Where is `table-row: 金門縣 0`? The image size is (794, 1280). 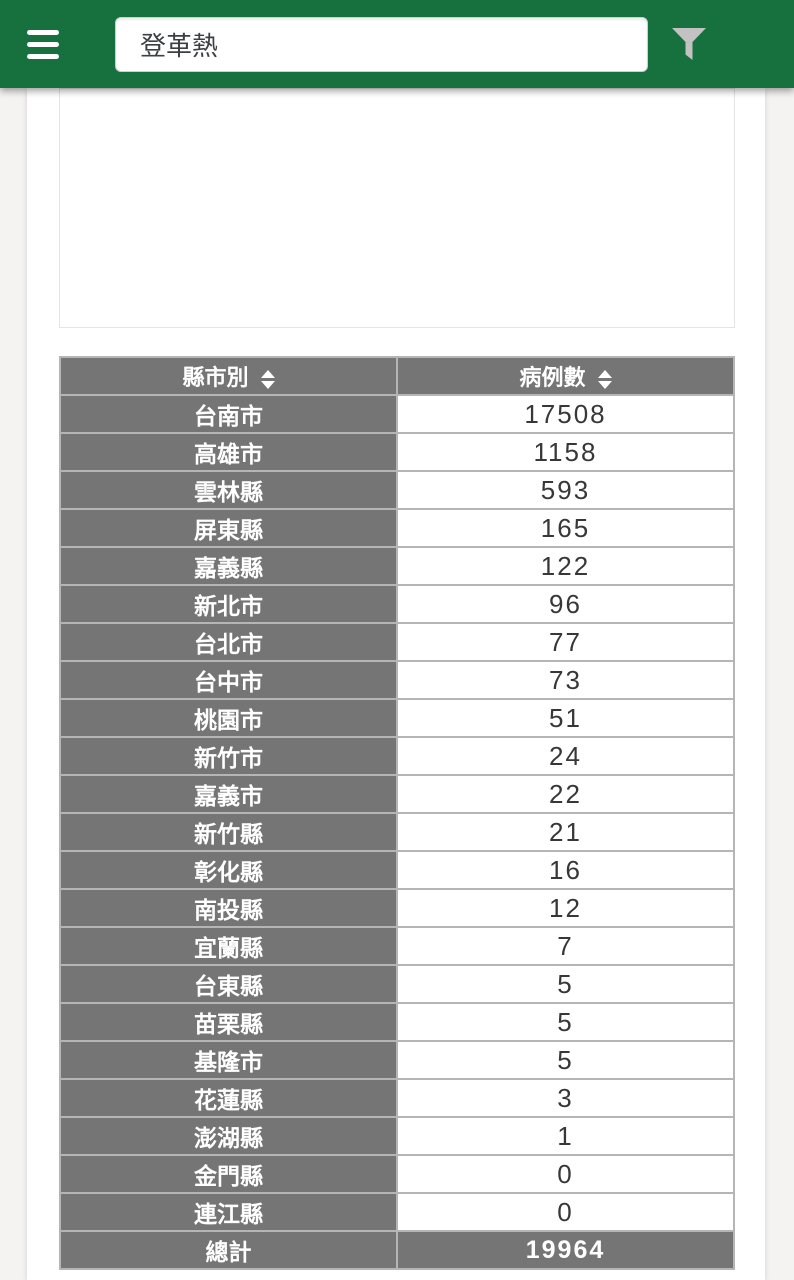
table-row: 金門縣 0 is located at coordinates (397, 1174).